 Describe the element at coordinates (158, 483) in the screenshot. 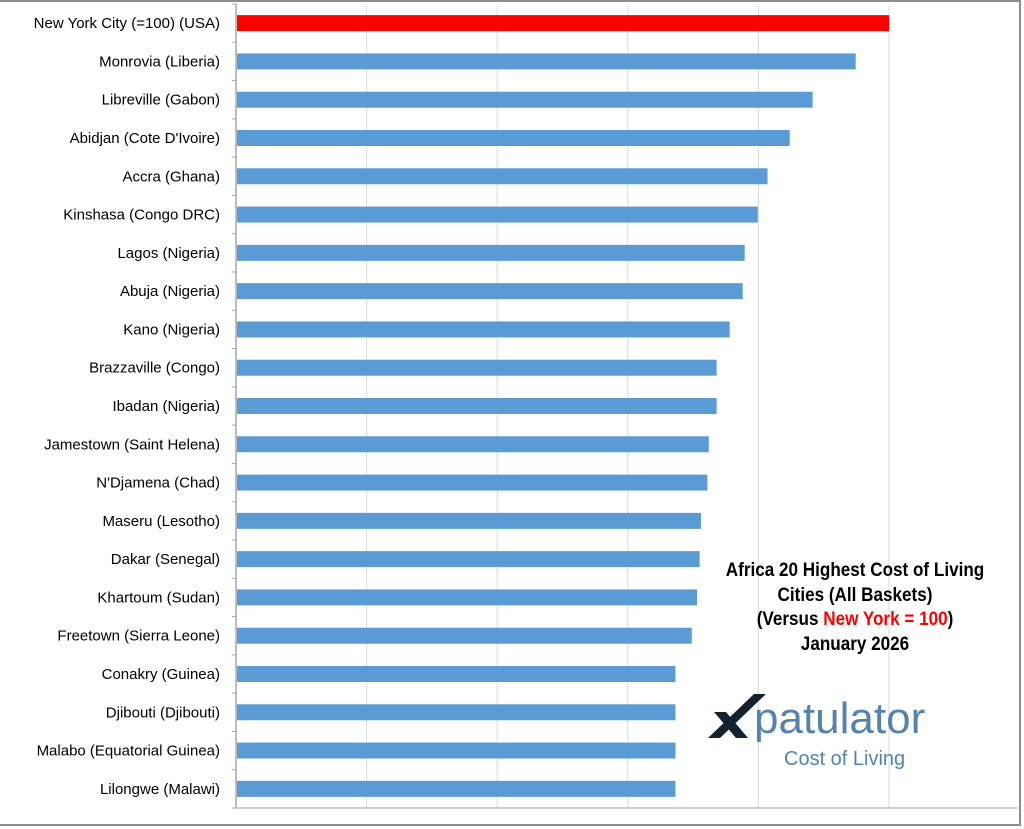

I see `category-label: N'Djamena (Chad)` at that location.